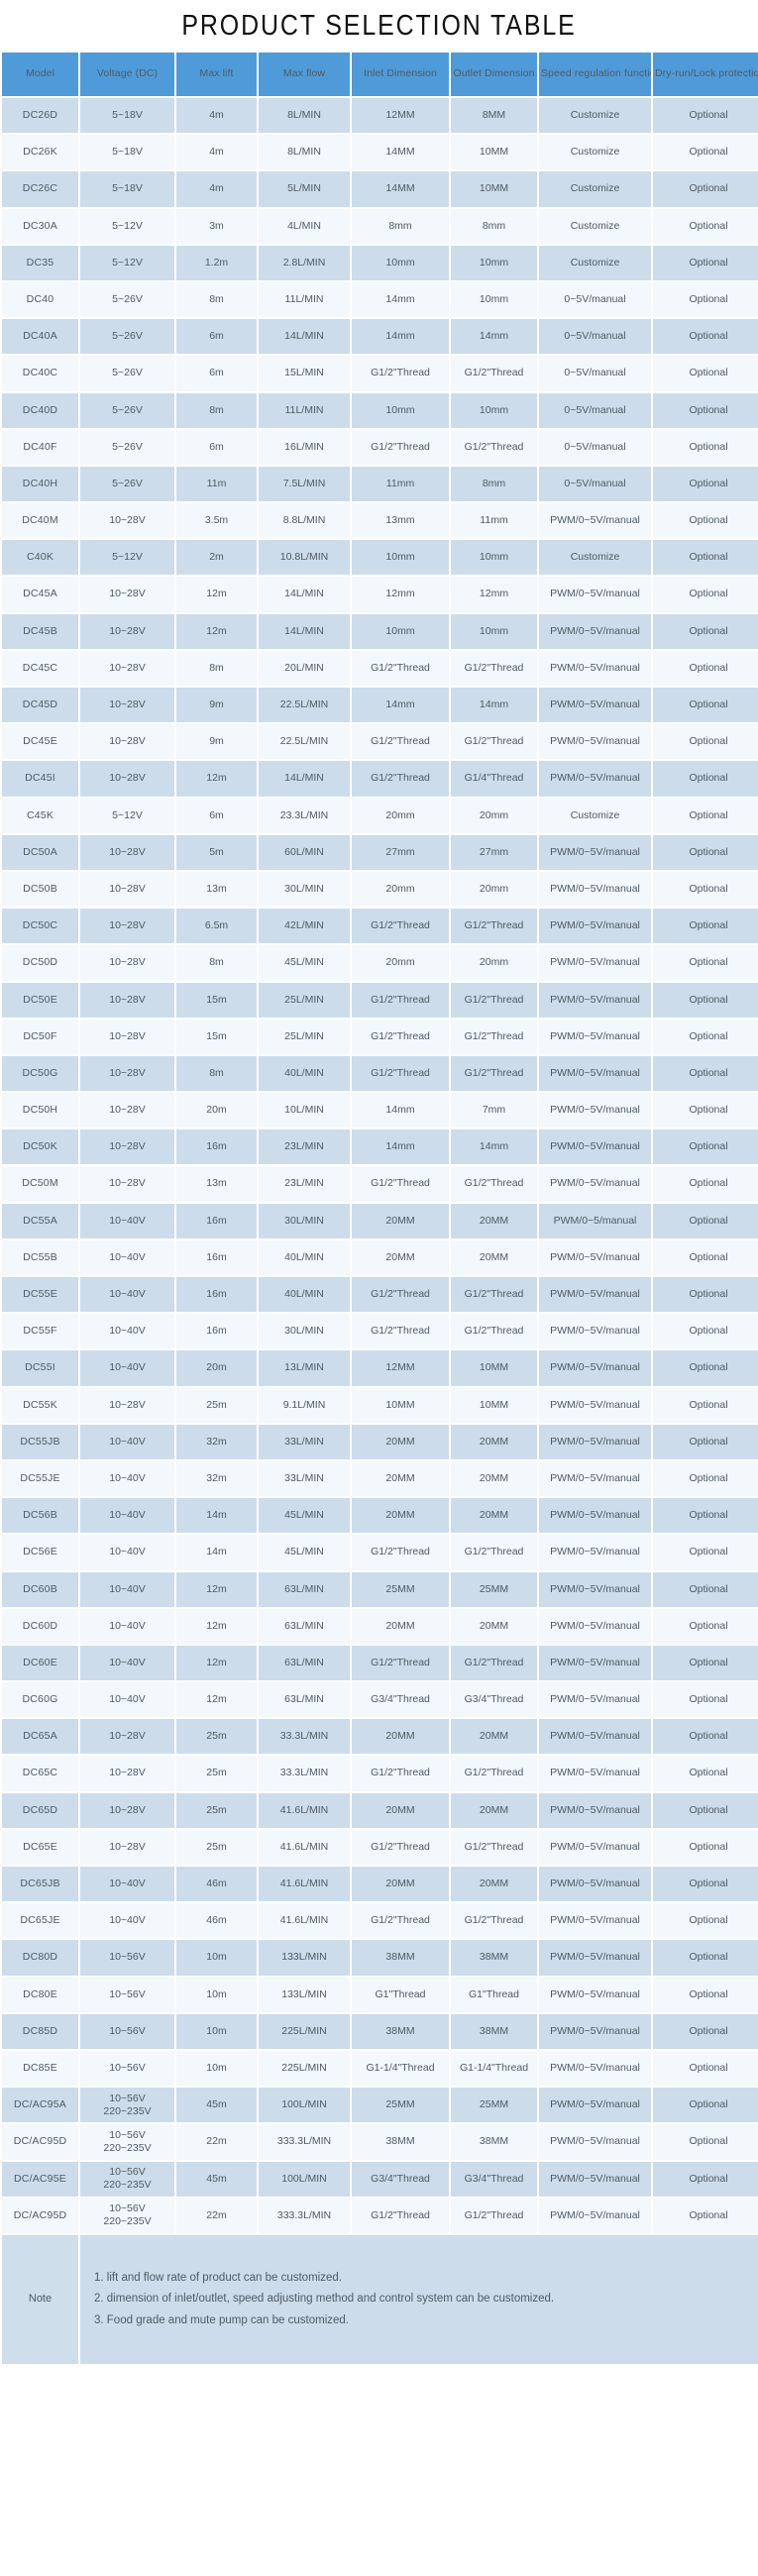 The height and width of the screenshot is (2576, 758). What do you see at coordinates (216, 742) in the screenshot?
I see `cell-max-lift: 9m` at bounding box center [216, 742].